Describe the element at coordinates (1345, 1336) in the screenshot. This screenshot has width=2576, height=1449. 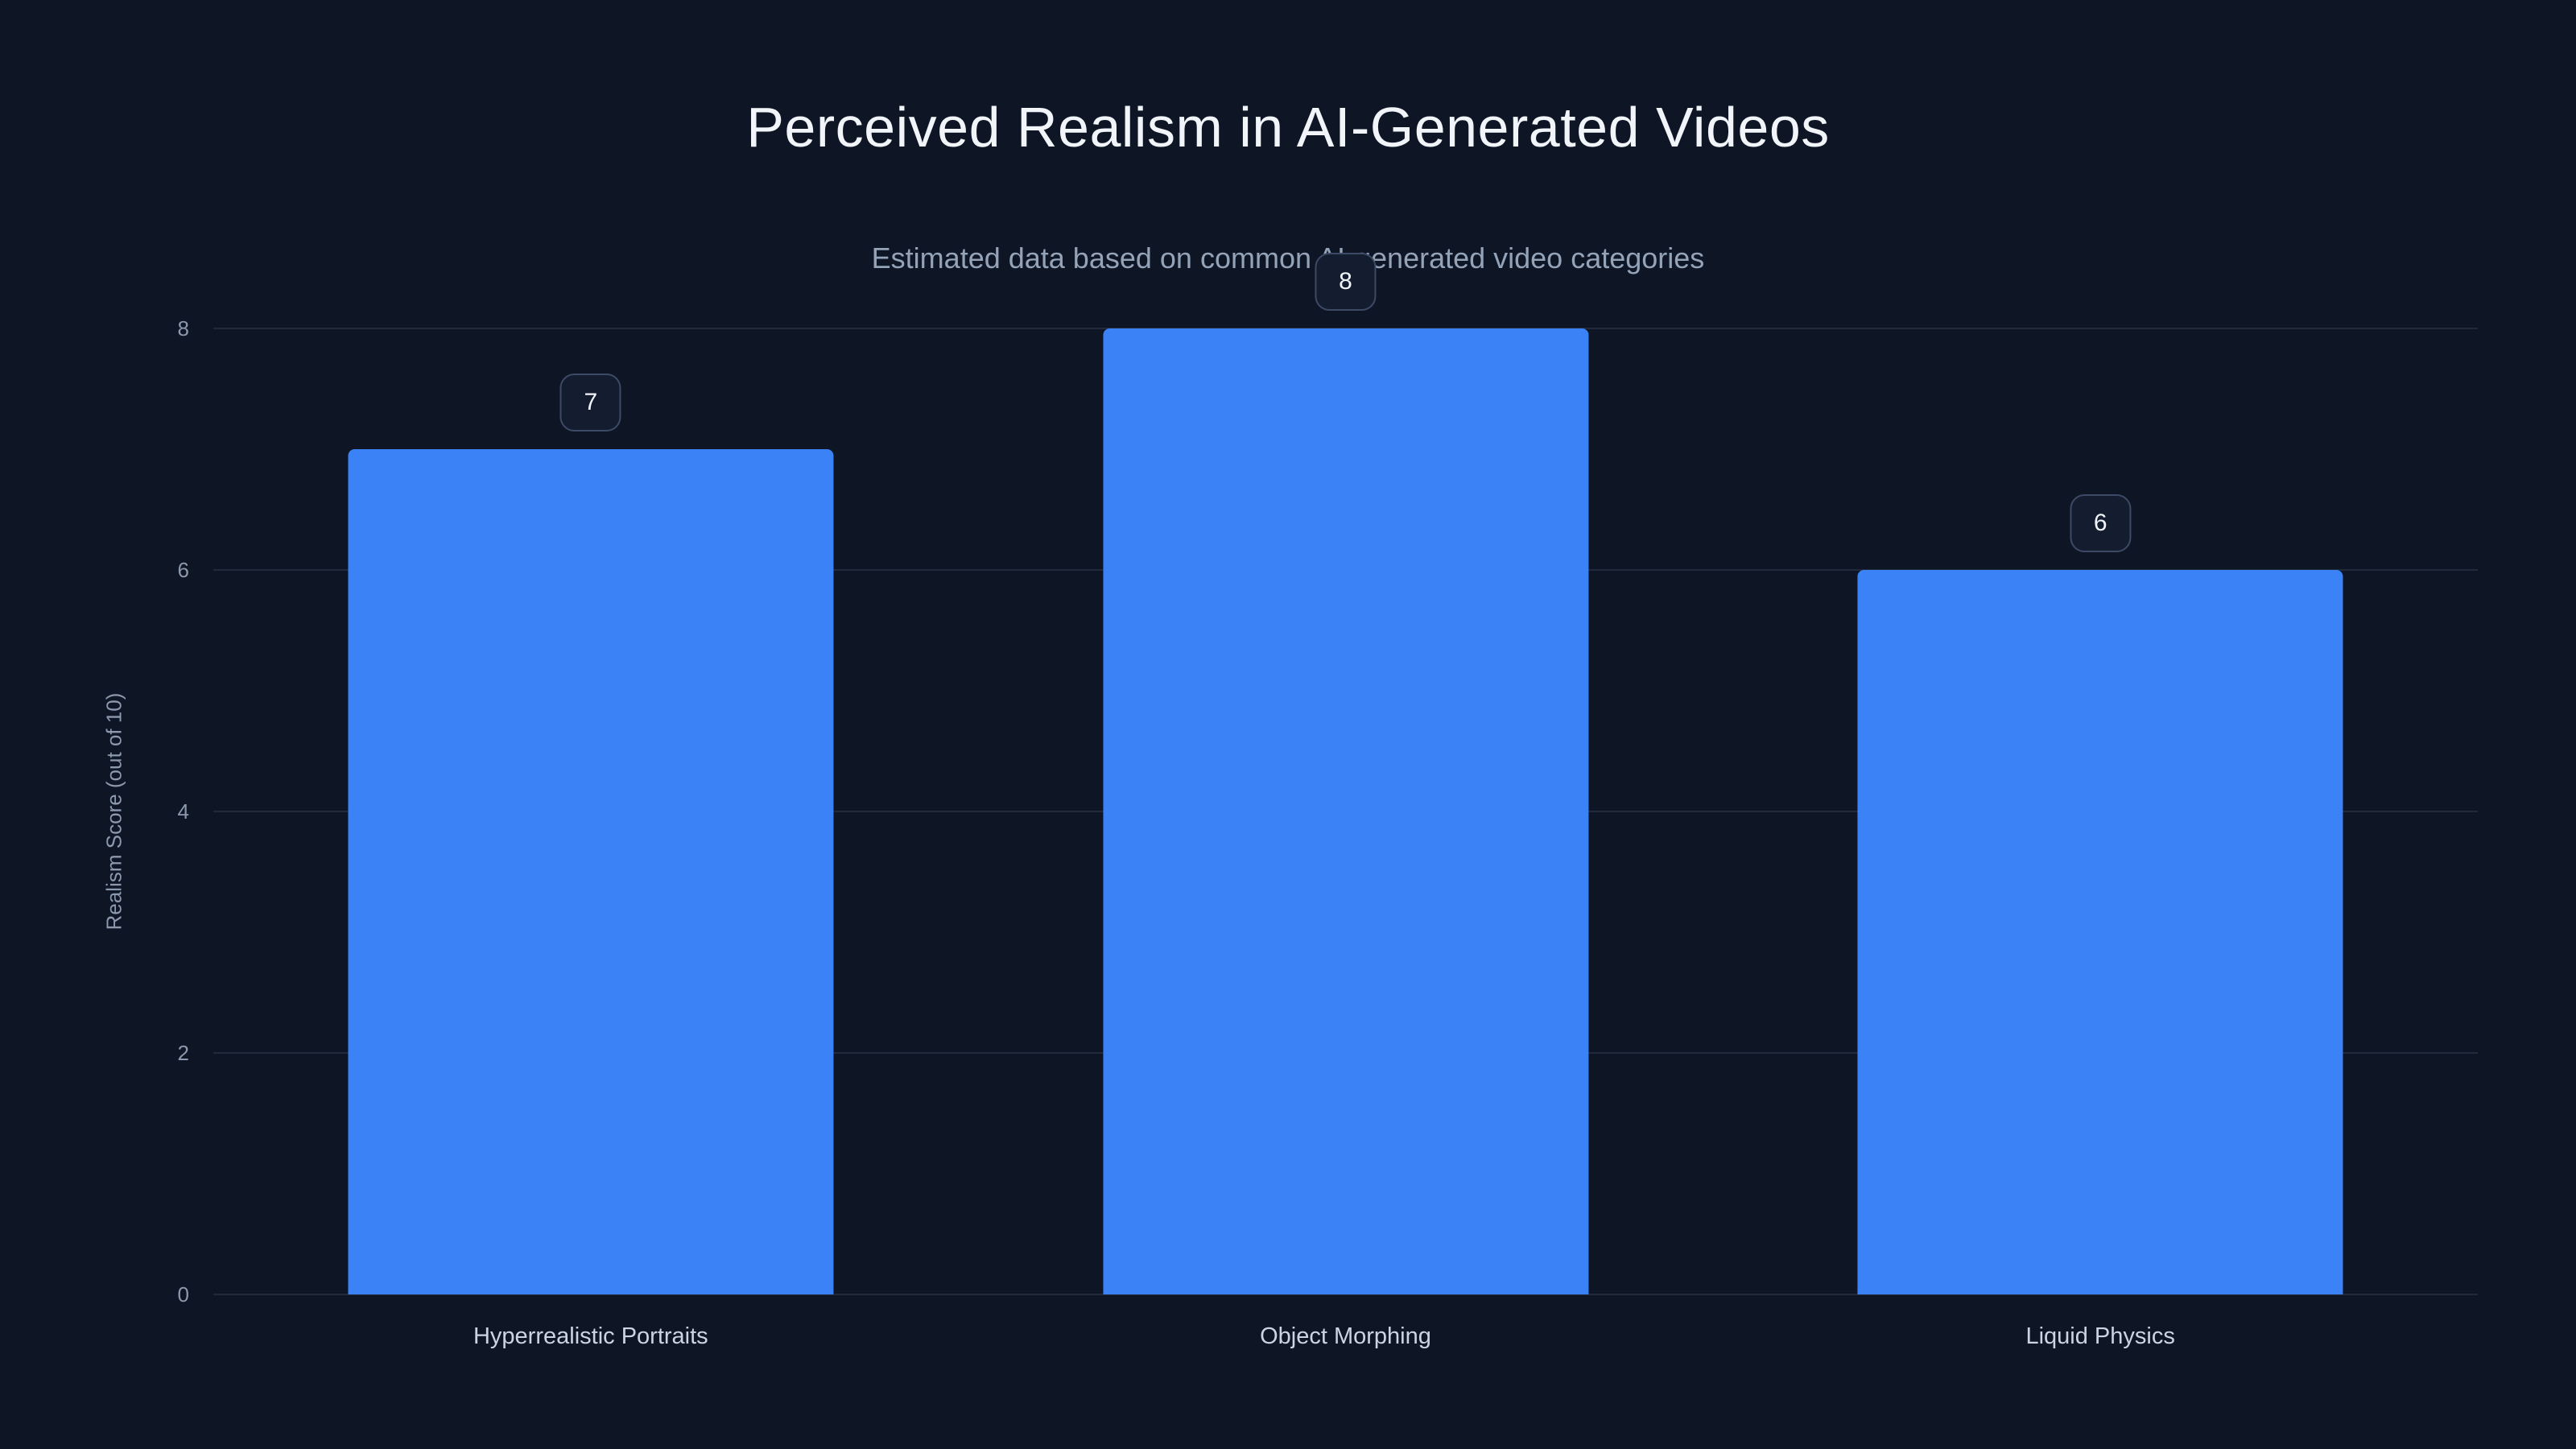
I see `x-category-label-1: Object Morphing` at that location.